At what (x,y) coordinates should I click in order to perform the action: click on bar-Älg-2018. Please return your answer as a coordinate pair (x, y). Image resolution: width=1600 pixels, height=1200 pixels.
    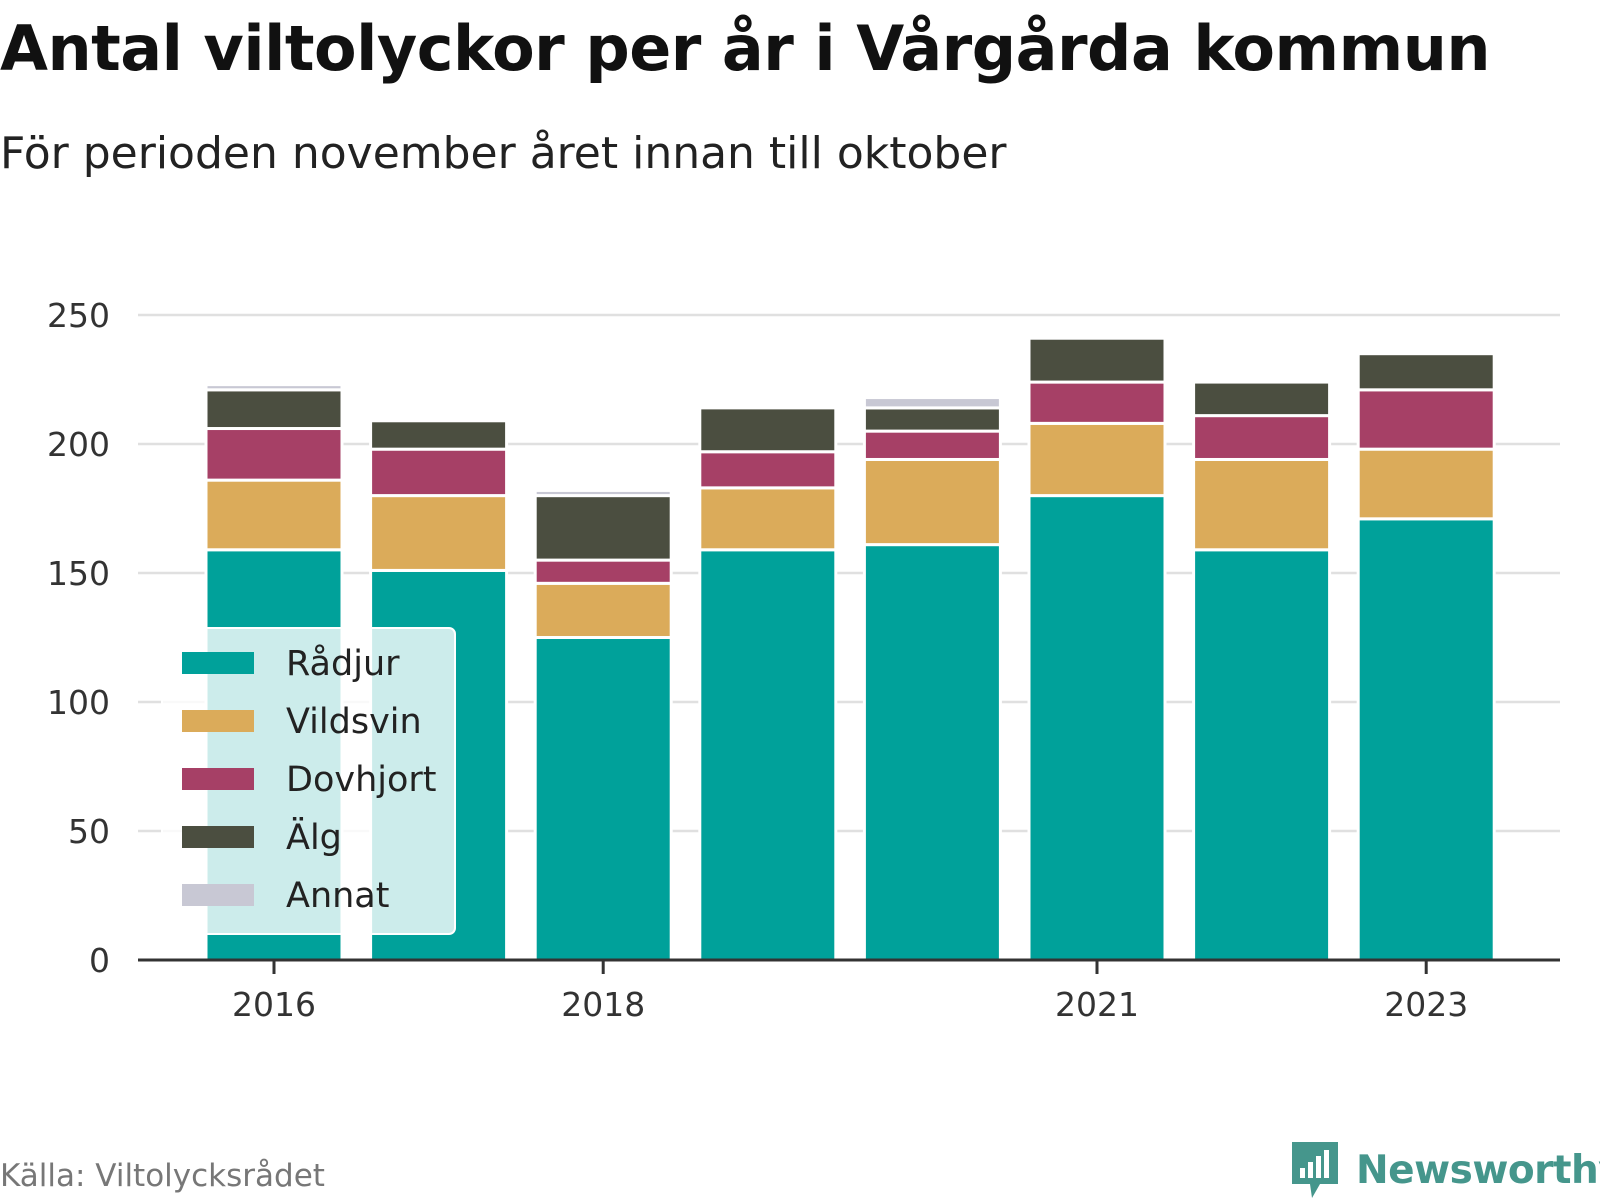
    Looking at the image, I should click on (603, 528).